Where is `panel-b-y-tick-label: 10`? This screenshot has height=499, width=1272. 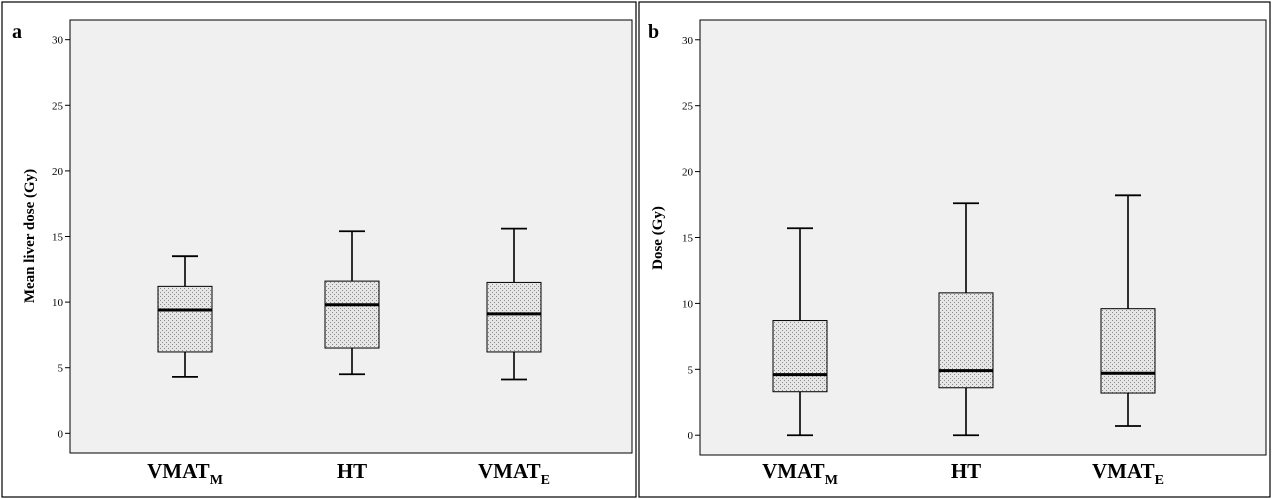 panel-b-y-tick-label: 10 is located at coordinates (688, 304).